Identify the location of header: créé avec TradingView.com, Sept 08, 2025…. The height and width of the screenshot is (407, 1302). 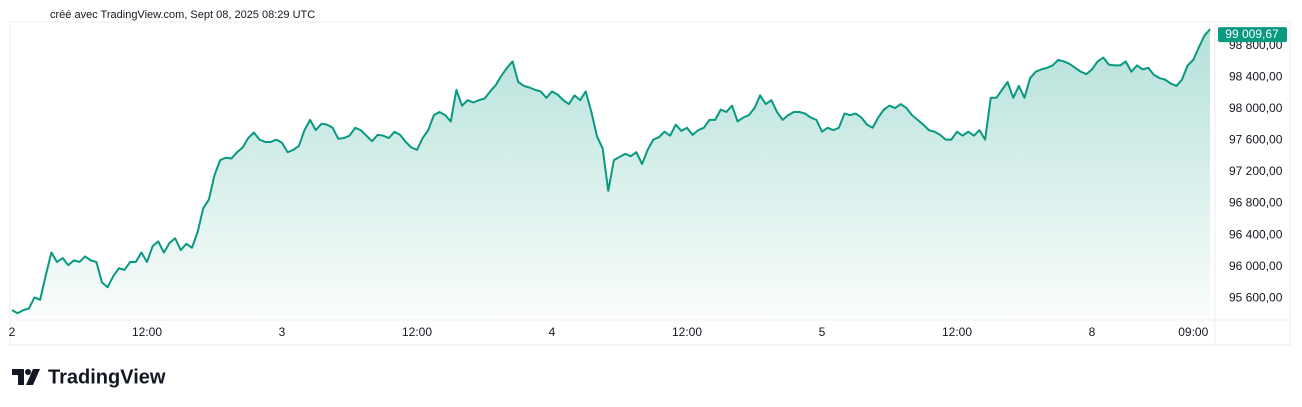
(182, 15).